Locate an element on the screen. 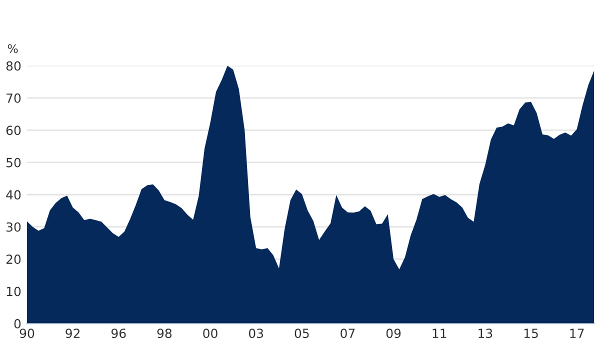  x-tick-label: 15 is located at coordinates (531, 333).